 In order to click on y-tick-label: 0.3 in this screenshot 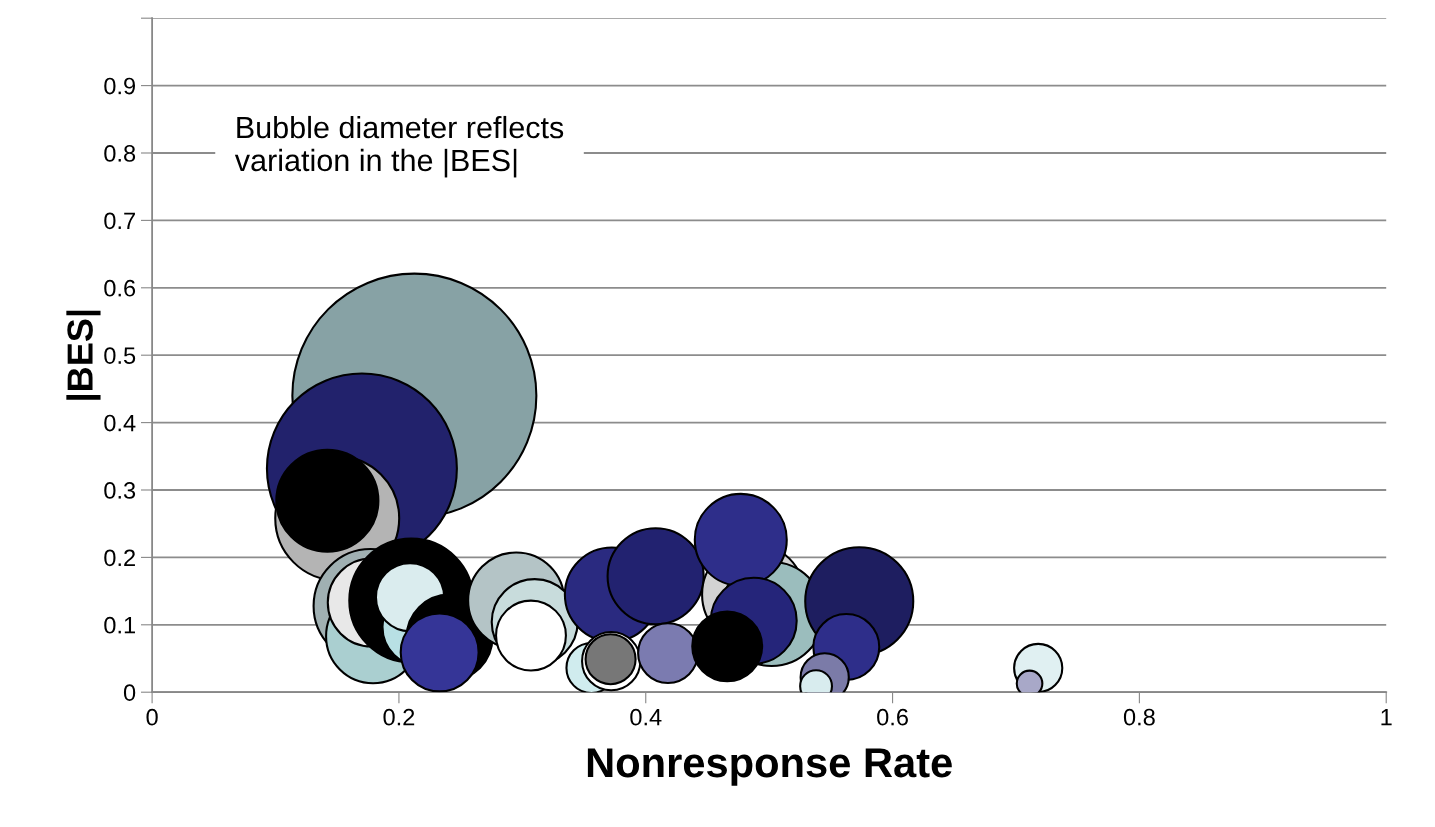, I will do `click(120, 490)`.